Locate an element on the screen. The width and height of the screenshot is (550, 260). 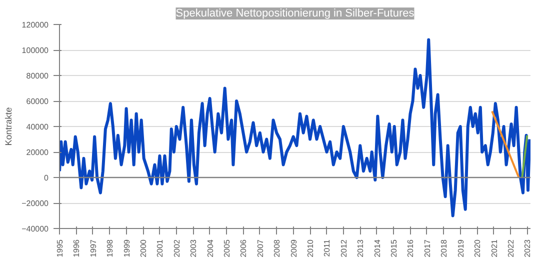
y-tick-label: 60000 is located at coordinates (38, 101).